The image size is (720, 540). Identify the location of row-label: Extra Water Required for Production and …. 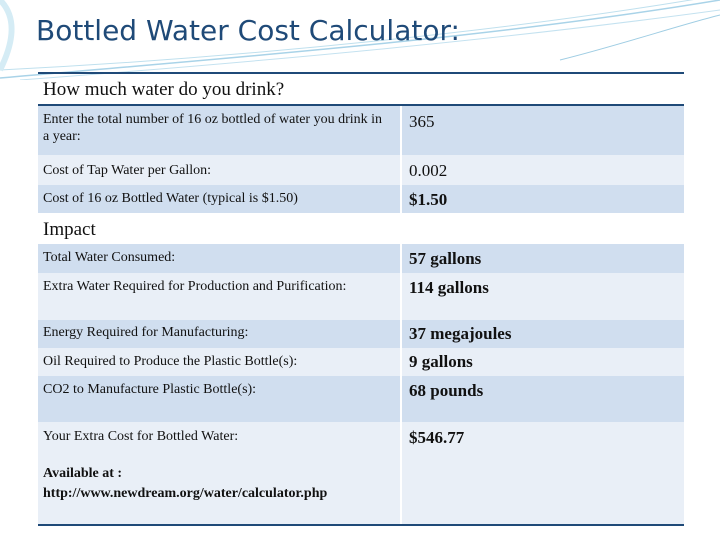
(195, 286).